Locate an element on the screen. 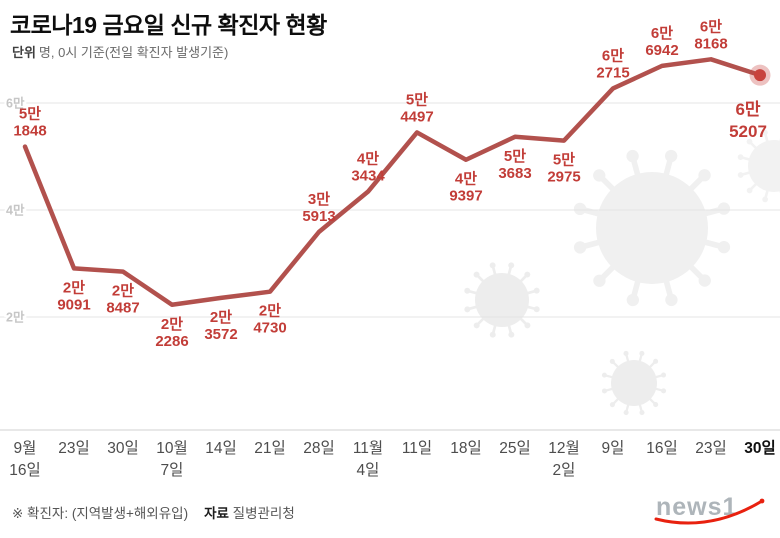 This screenshot has width=780, height=538. page-title: 코로나19 금요일 신규 확진자 현황 is located at coordinates (168, 25).